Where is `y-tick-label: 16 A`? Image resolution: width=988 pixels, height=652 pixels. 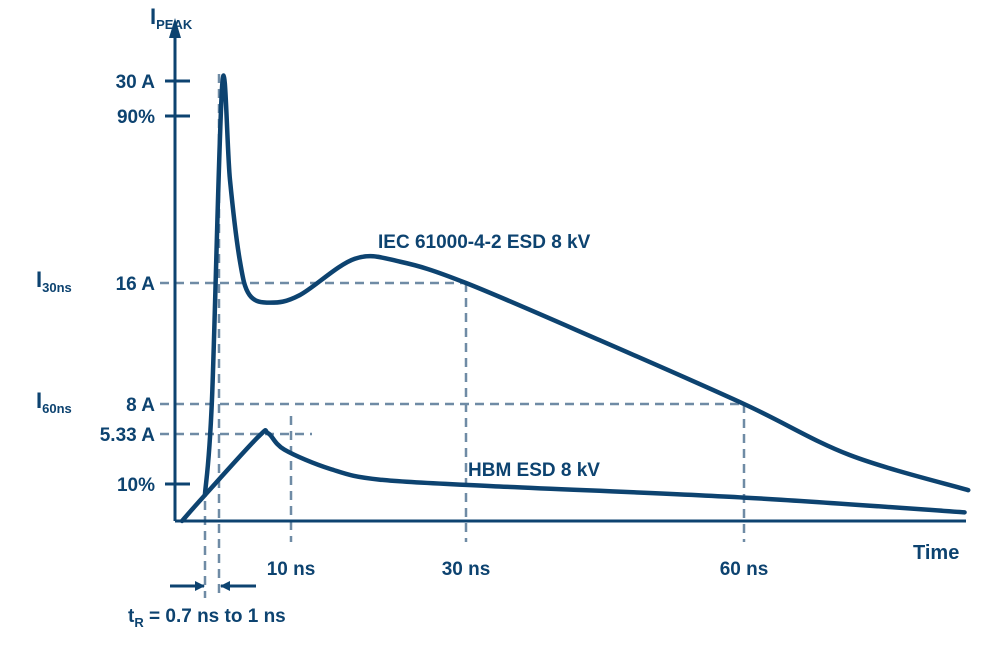 y-tick-label: 16 A is located at coordinates (136, 284).